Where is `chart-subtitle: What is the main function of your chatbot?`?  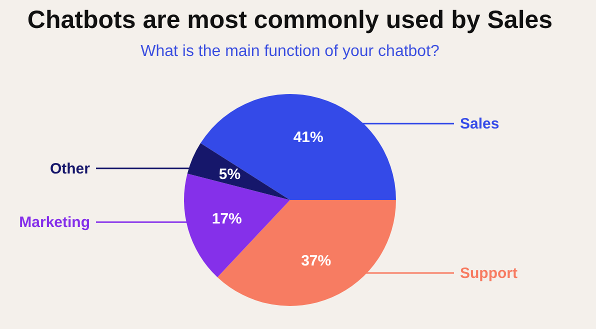
chart-subtitle: What is the main function of your chatbot? is located at coordinates (290, 51).